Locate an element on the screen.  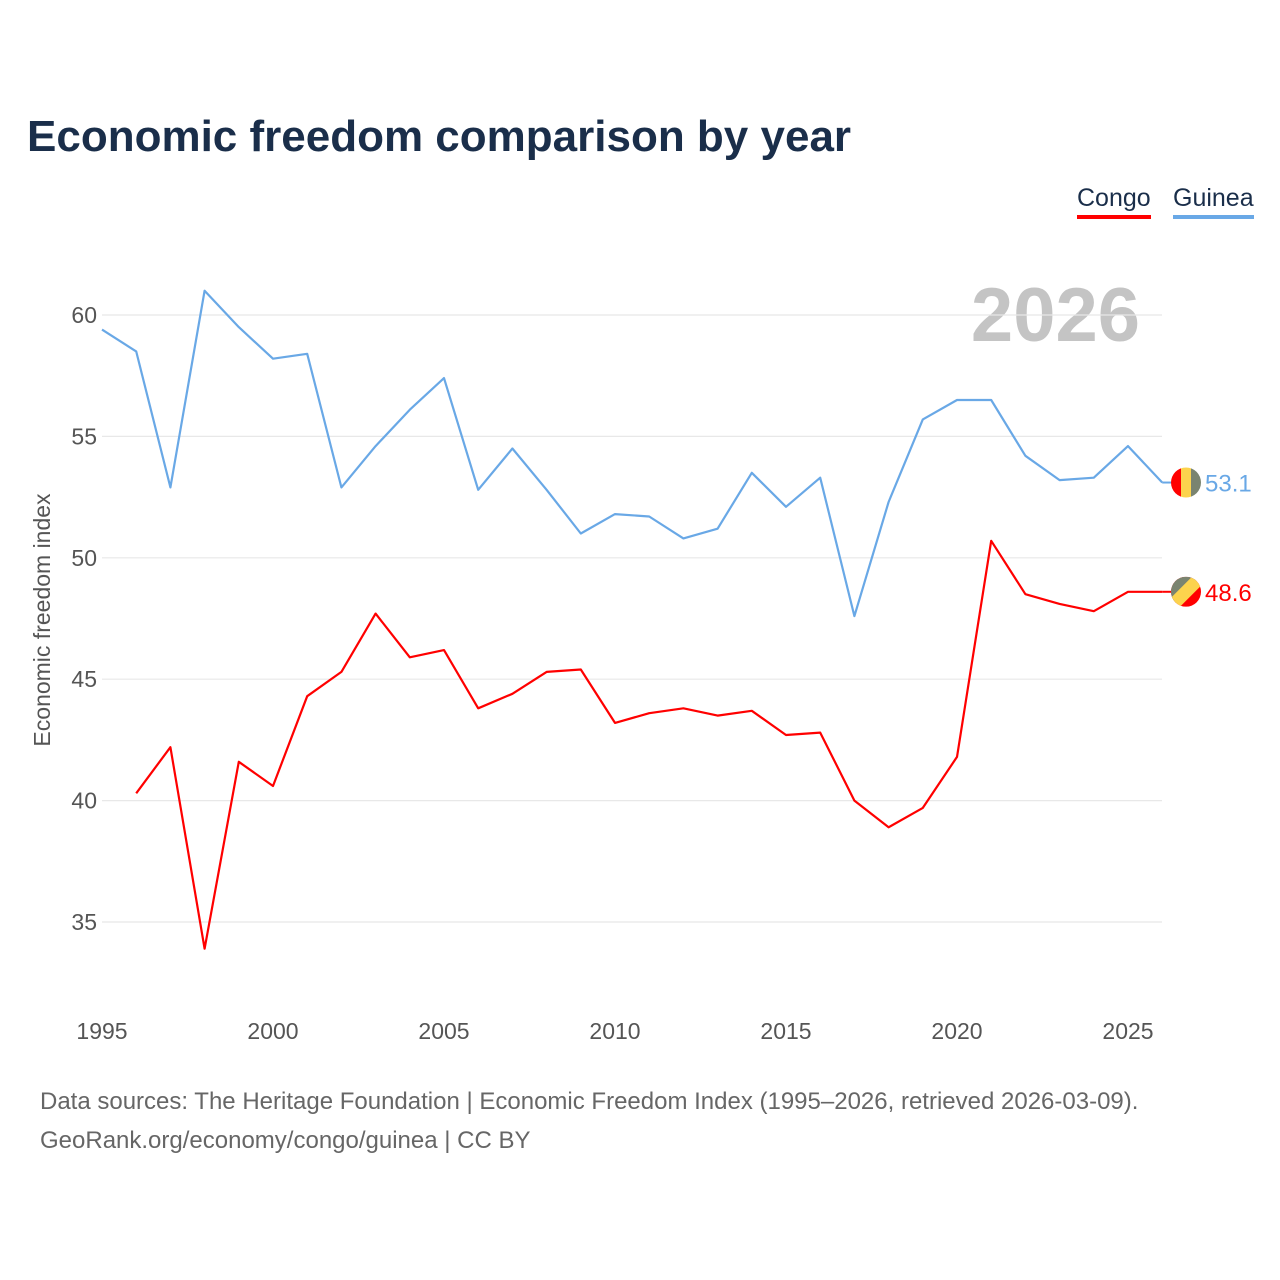
y-tick-label: 35 is located at coordinates (84, 922).